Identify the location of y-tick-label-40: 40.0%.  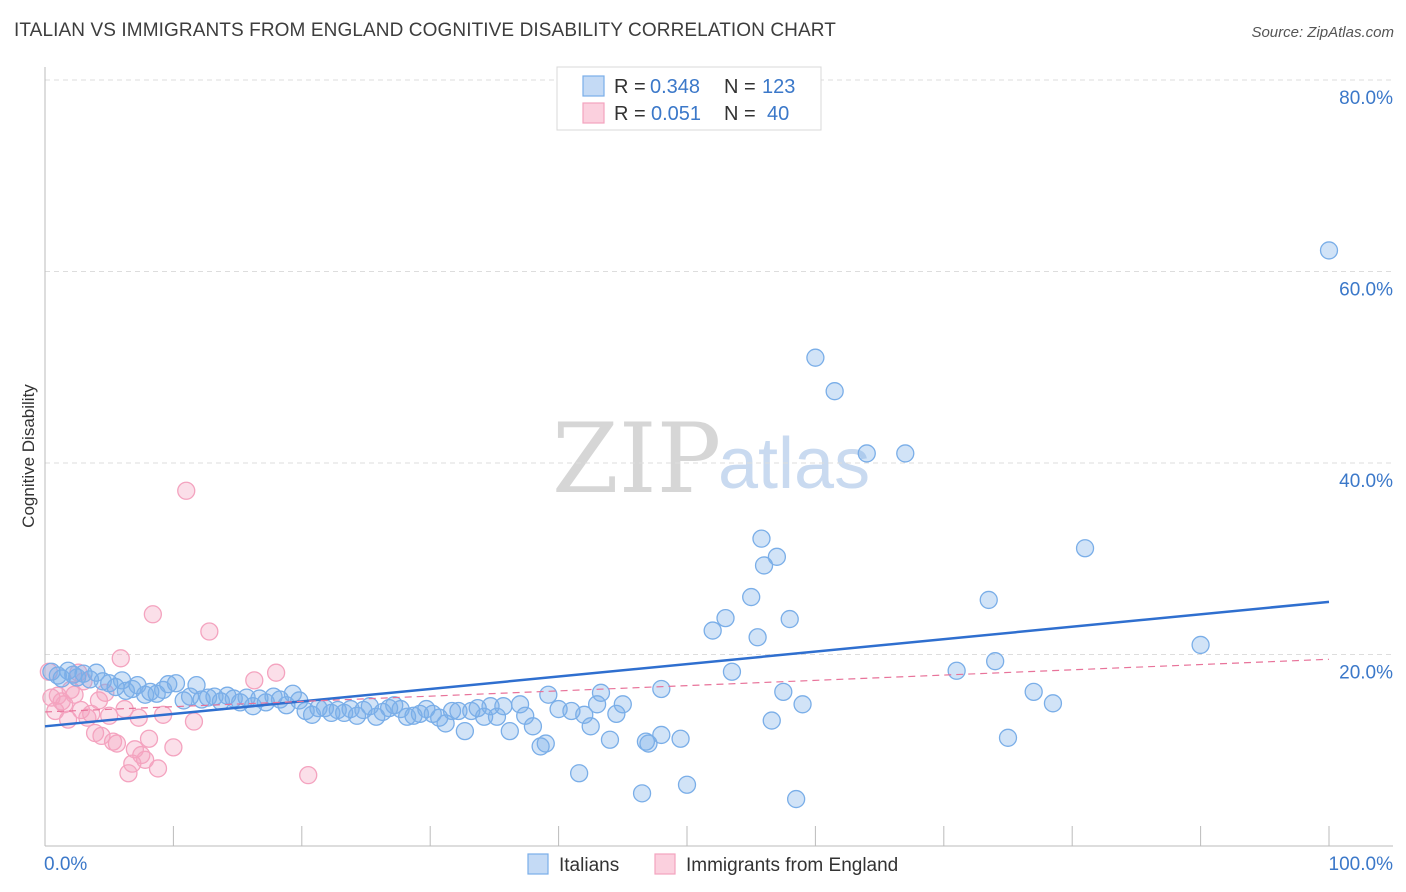
(1366, 481).